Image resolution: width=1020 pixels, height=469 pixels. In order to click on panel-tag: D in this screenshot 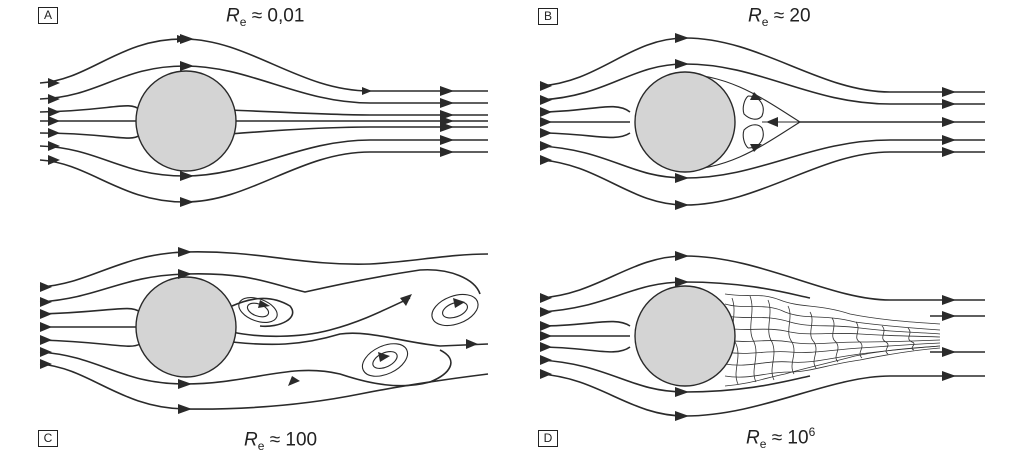, I will do `click(548, 438)`.